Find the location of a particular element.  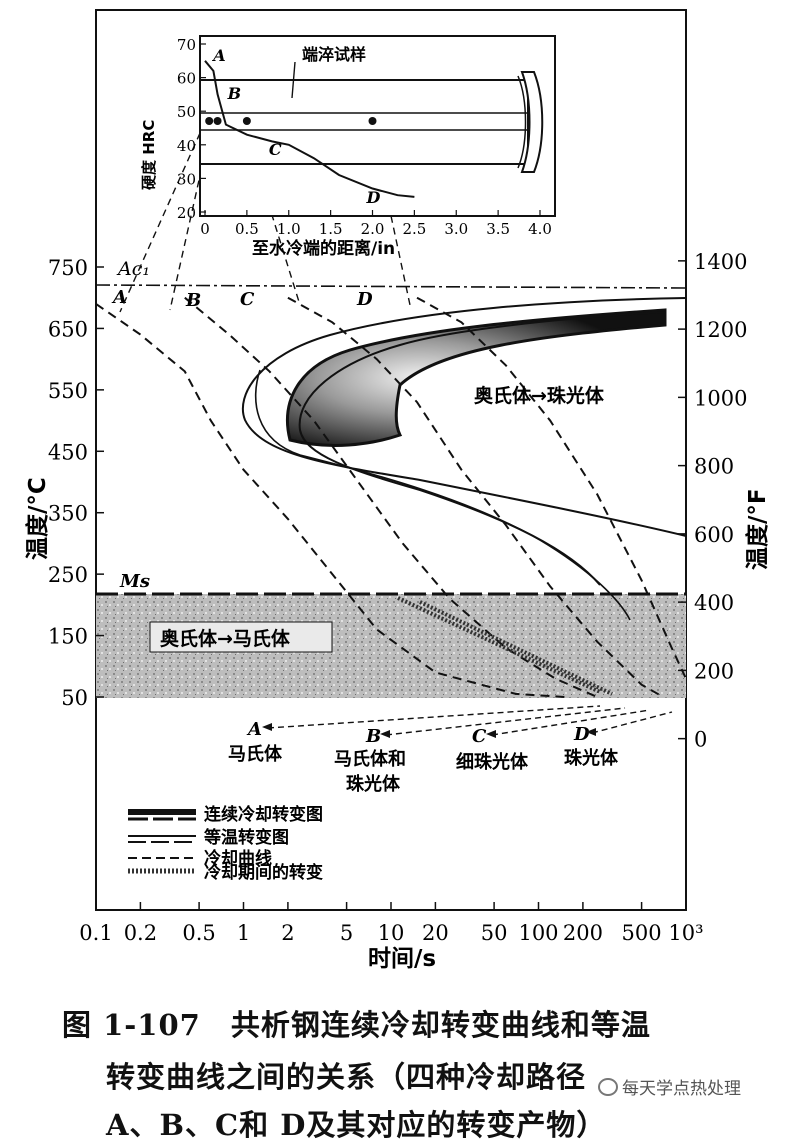

legend-label-transformation: 冷却期间的转变 is located at coordinates (263, 872).